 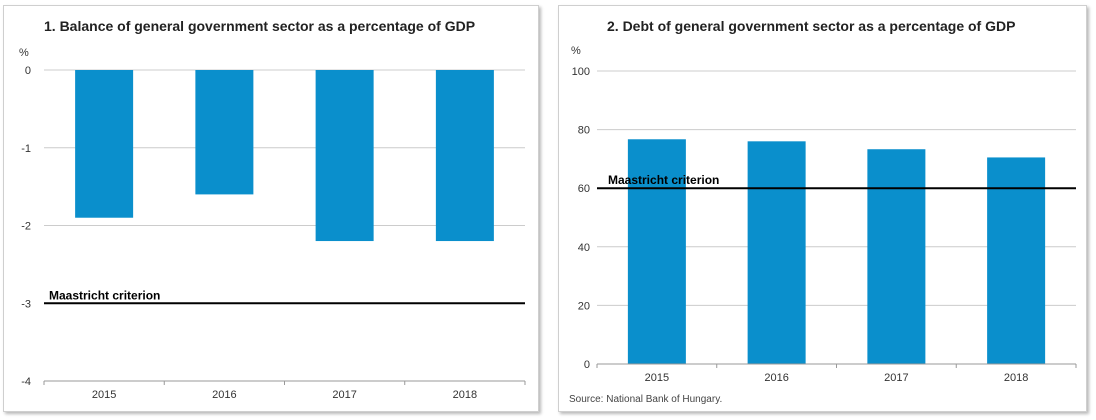 I want to click on y-tick-label: -2, so click(x=26, y=227).